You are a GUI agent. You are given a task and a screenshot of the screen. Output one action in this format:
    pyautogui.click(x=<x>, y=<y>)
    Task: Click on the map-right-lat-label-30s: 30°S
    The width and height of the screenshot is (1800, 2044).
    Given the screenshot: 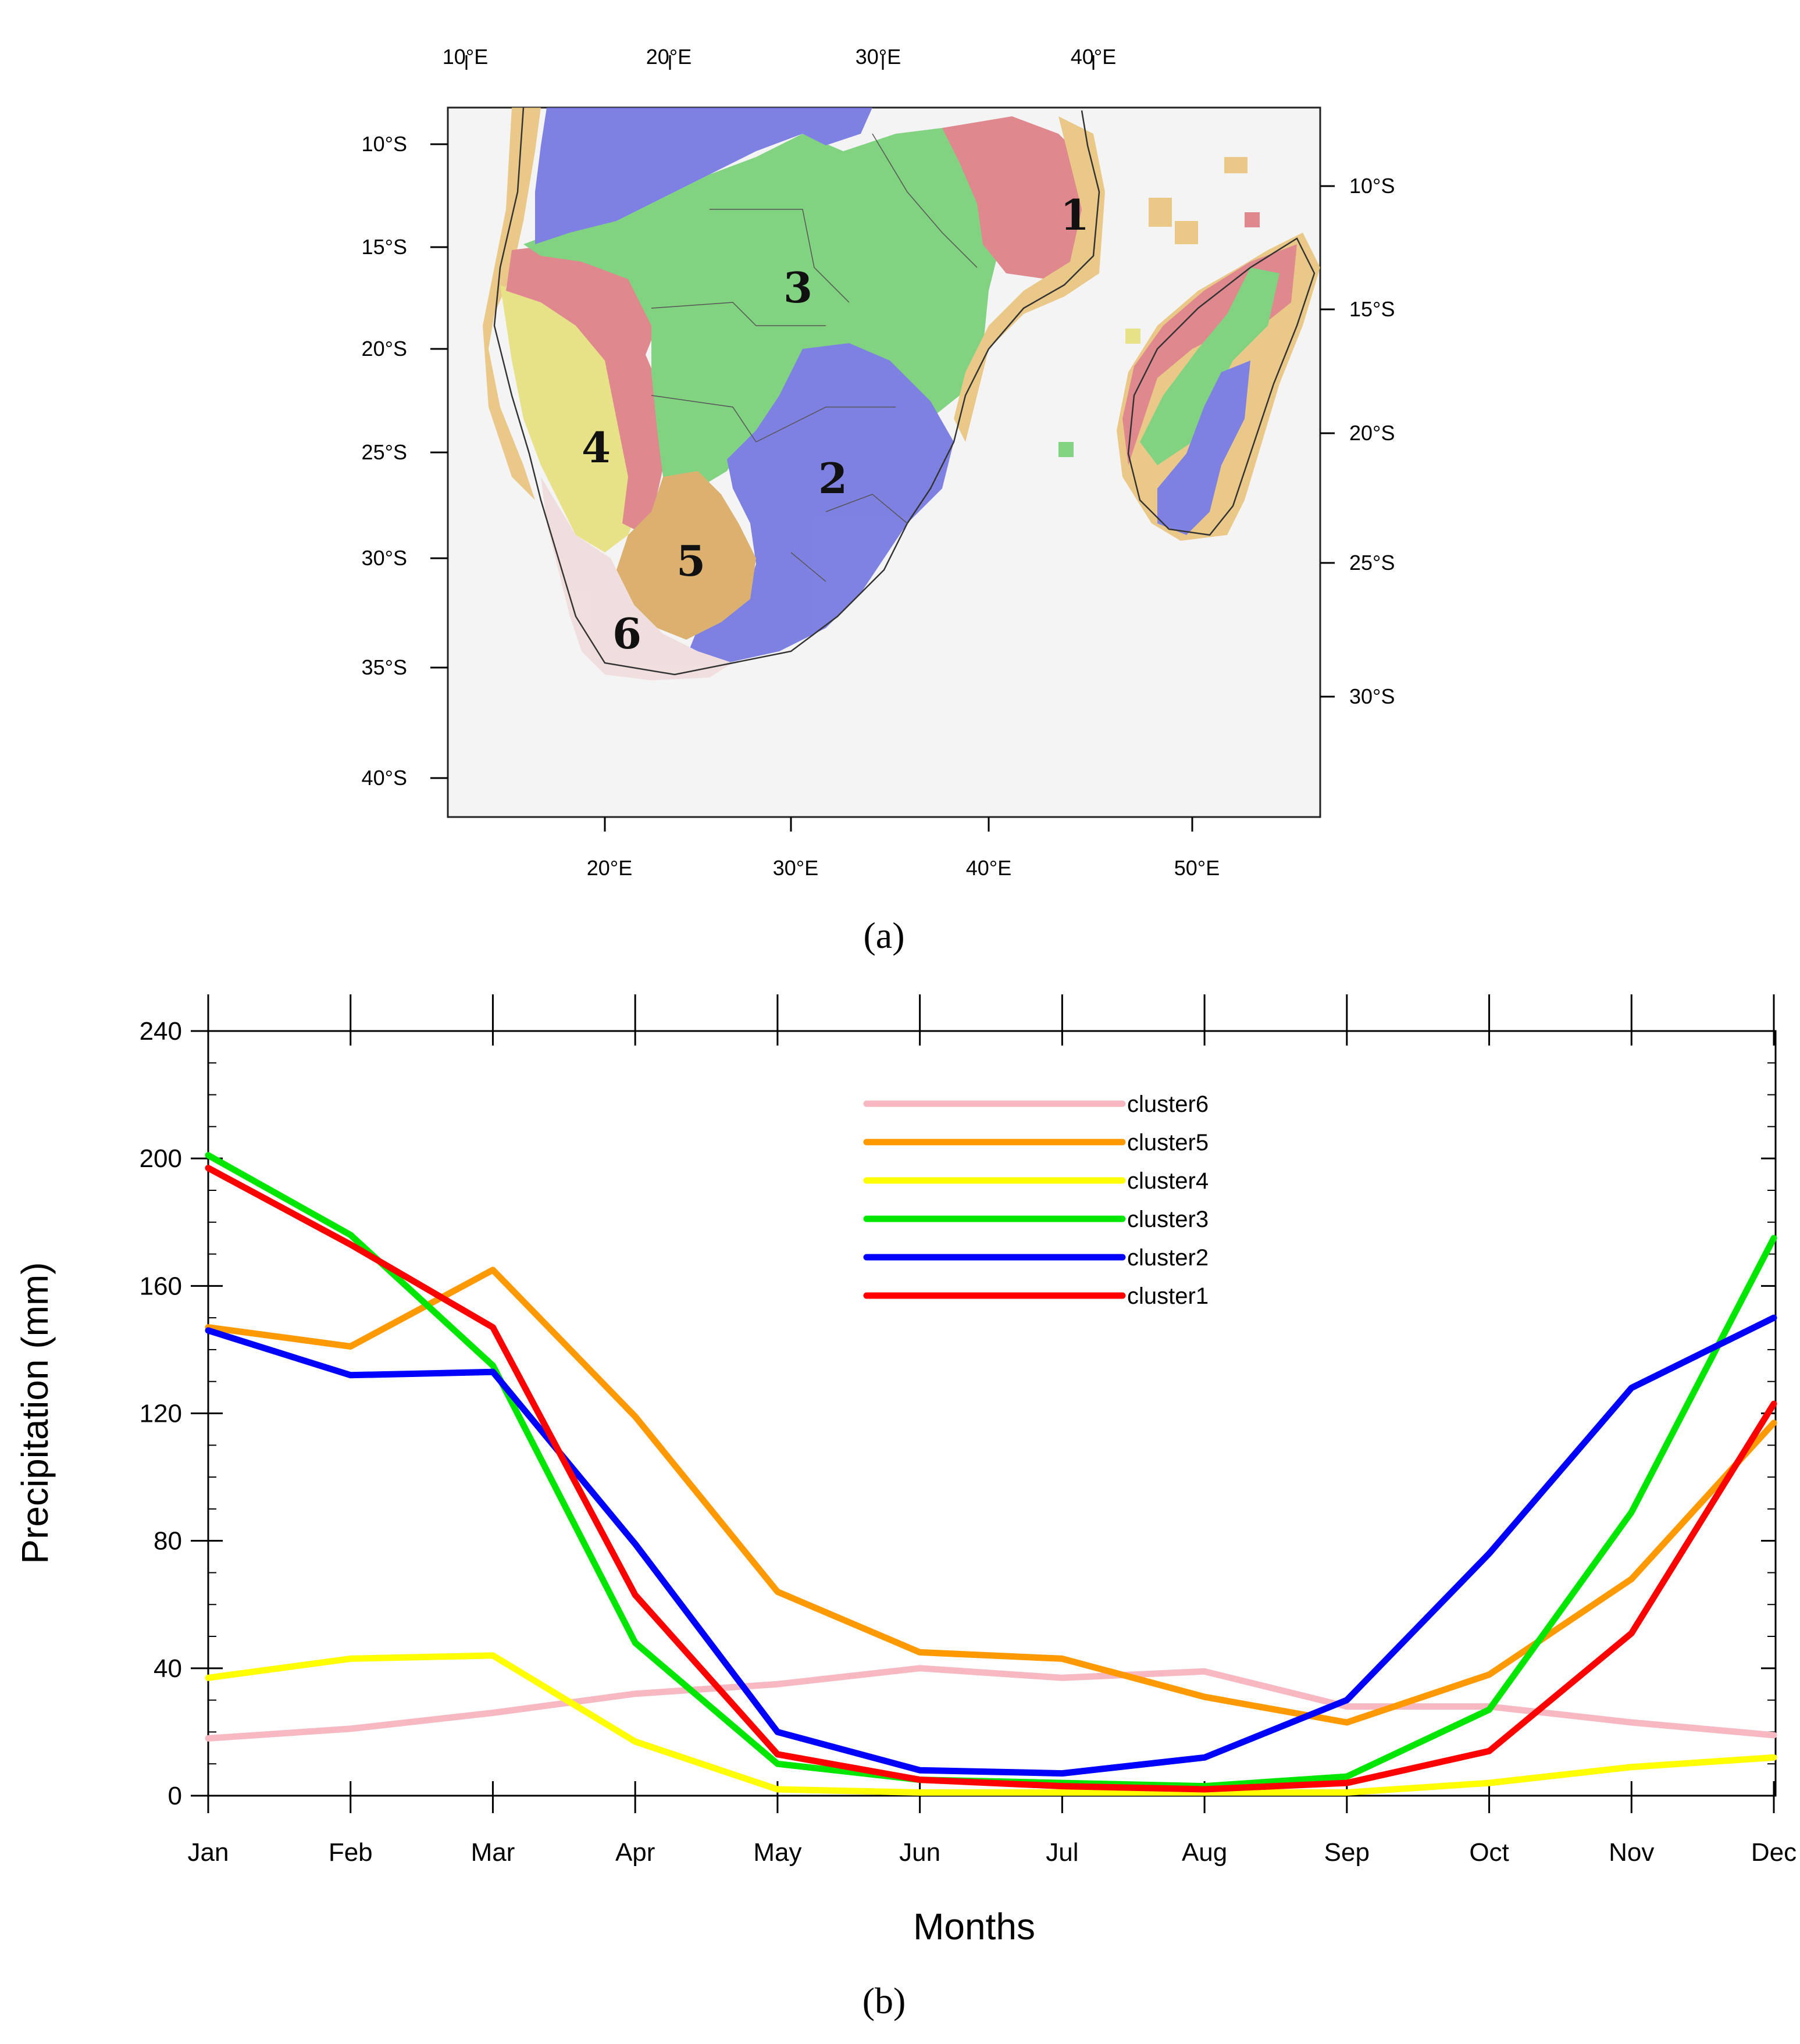 What is the action you would take?
    pyautogui.click(x=1372, y=696)
    